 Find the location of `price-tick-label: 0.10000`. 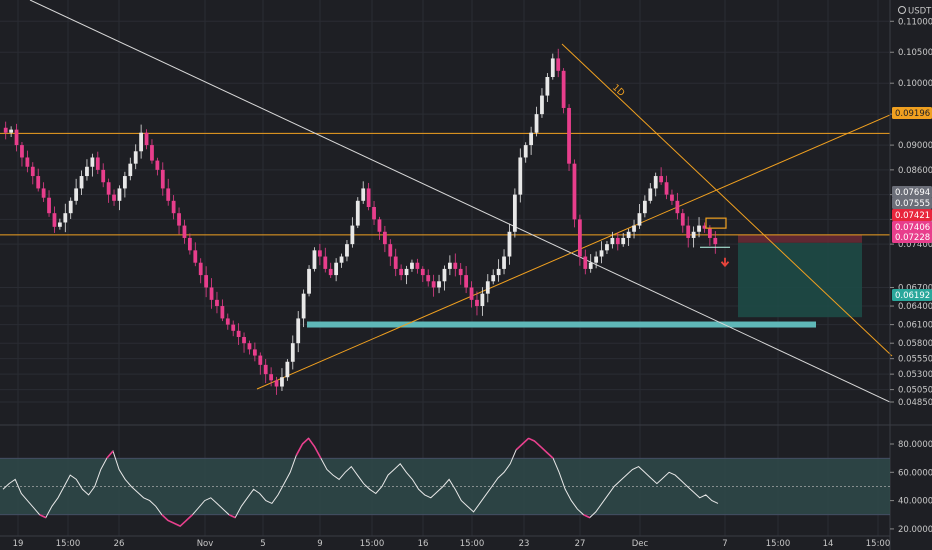

price-tick-label: 0.10000 is located at coordinates (915, 84).